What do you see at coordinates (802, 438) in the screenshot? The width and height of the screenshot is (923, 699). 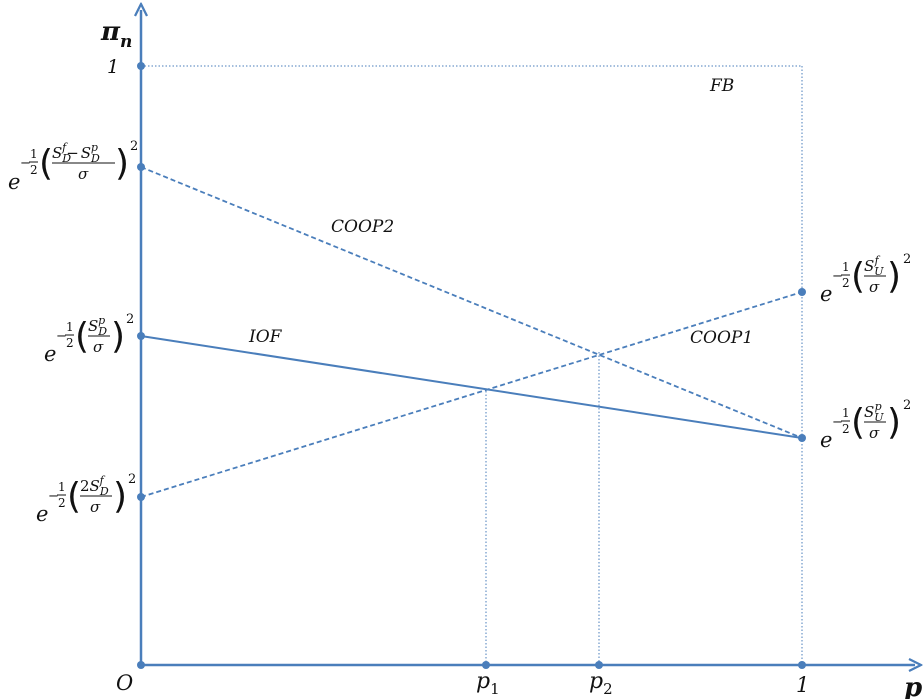 I see `right-sup-point` at bounding box center [802, 438].